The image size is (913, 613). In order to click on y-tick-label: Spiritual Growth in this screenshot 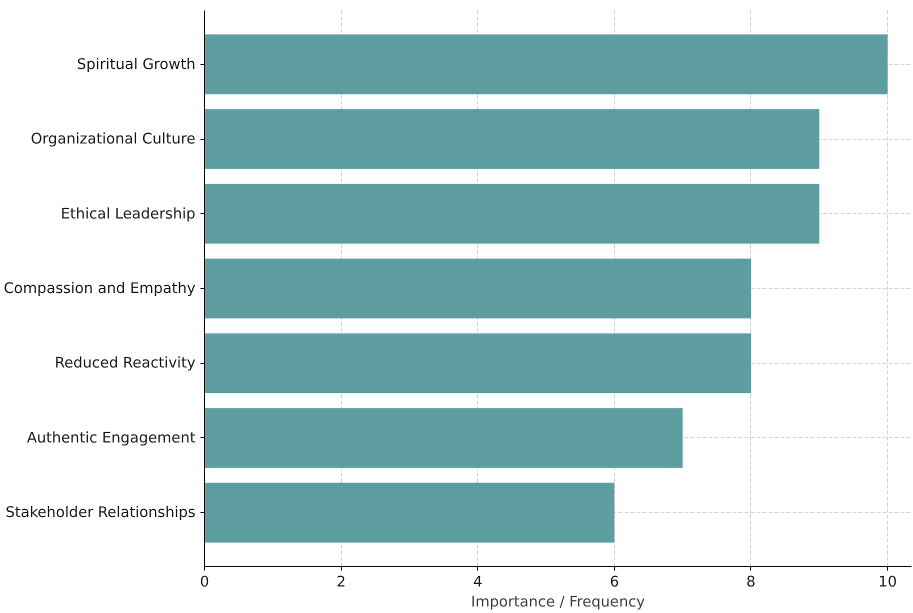, I will do `click(136, 64)`.